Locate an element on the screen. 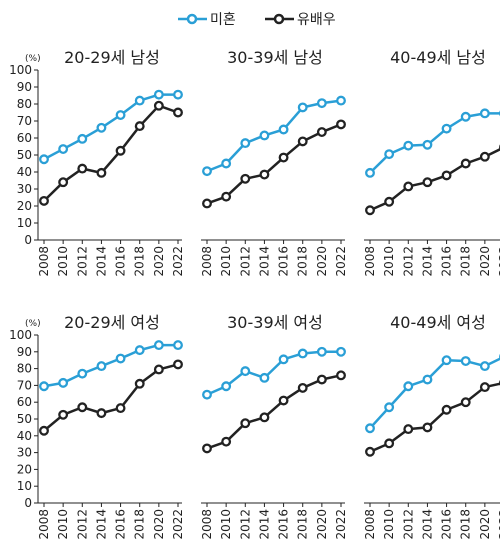 The width and height of the screenshot is (500, 542). y-tick-label-20-29세-여성-60: 60 is located at coordinates (24, 402).